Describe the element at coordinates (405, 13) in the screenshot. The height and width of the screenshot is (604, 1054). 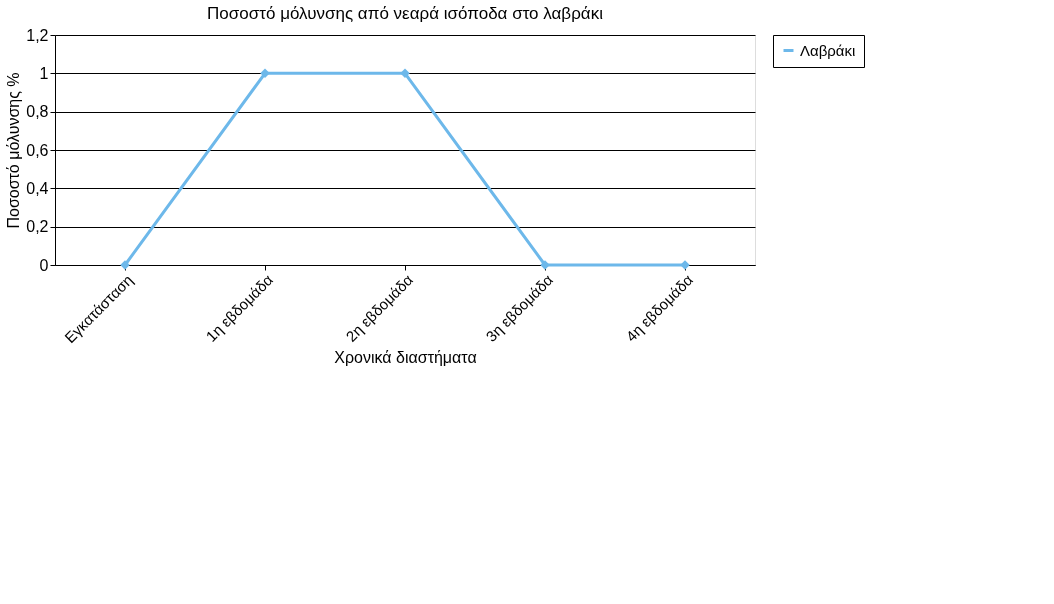
I see `chart-title: Ποσοστό μόλυνσης από νεαρά ισόποδα στο λαβράκι` at that location.